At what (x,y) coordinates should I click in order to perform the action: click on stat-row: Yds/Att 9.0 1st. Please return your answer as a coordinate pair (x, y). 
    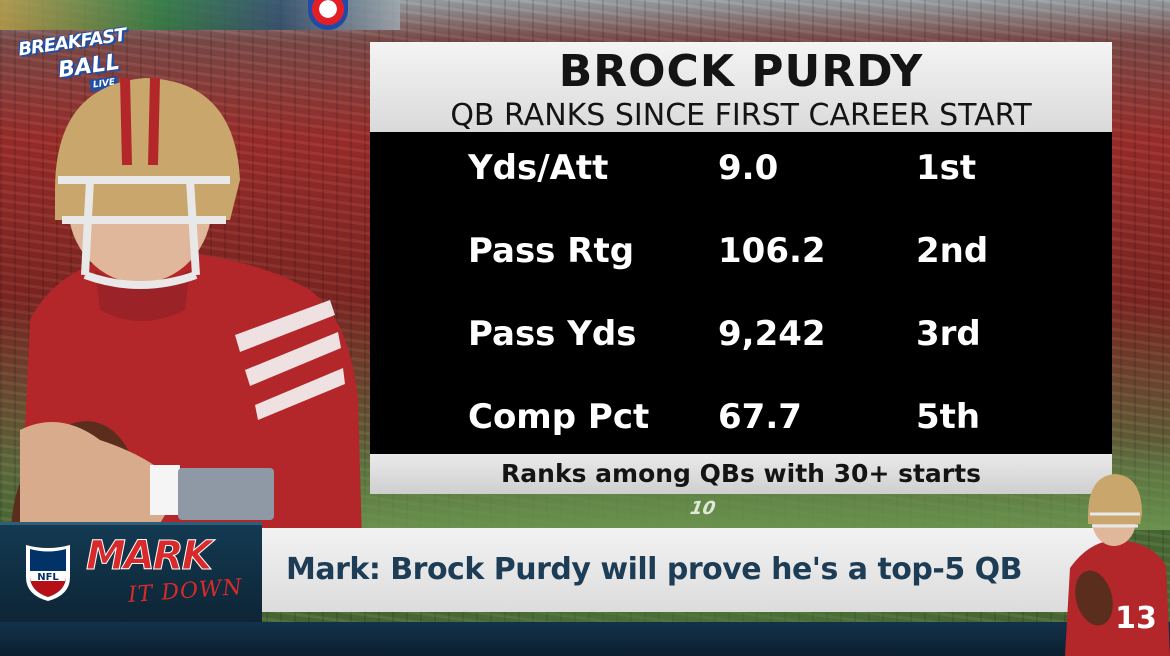
    Looking at the image, I should click on (741, 168).